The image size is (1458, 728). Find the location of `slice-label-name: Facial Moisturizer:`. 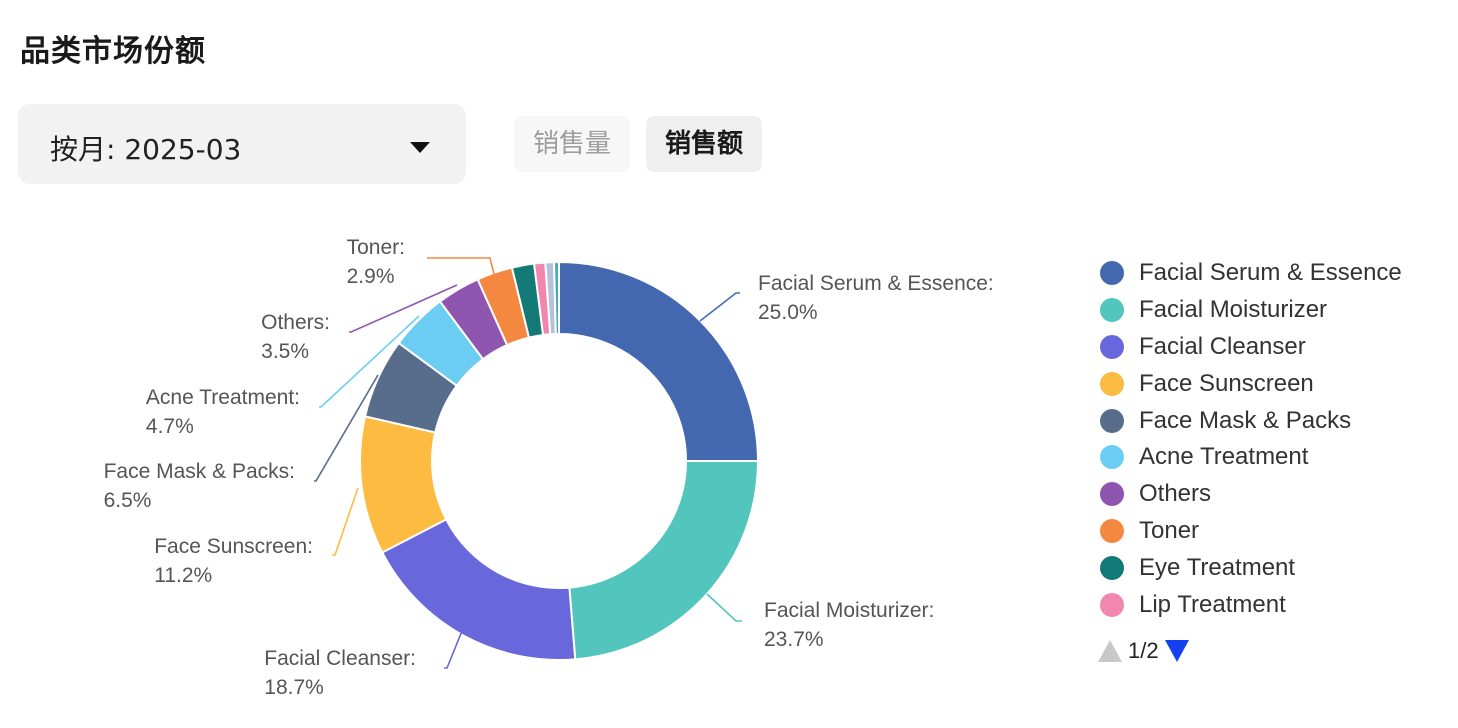

slice-label-name: Facial Moisturizer: is located at coordinates (849, 610).